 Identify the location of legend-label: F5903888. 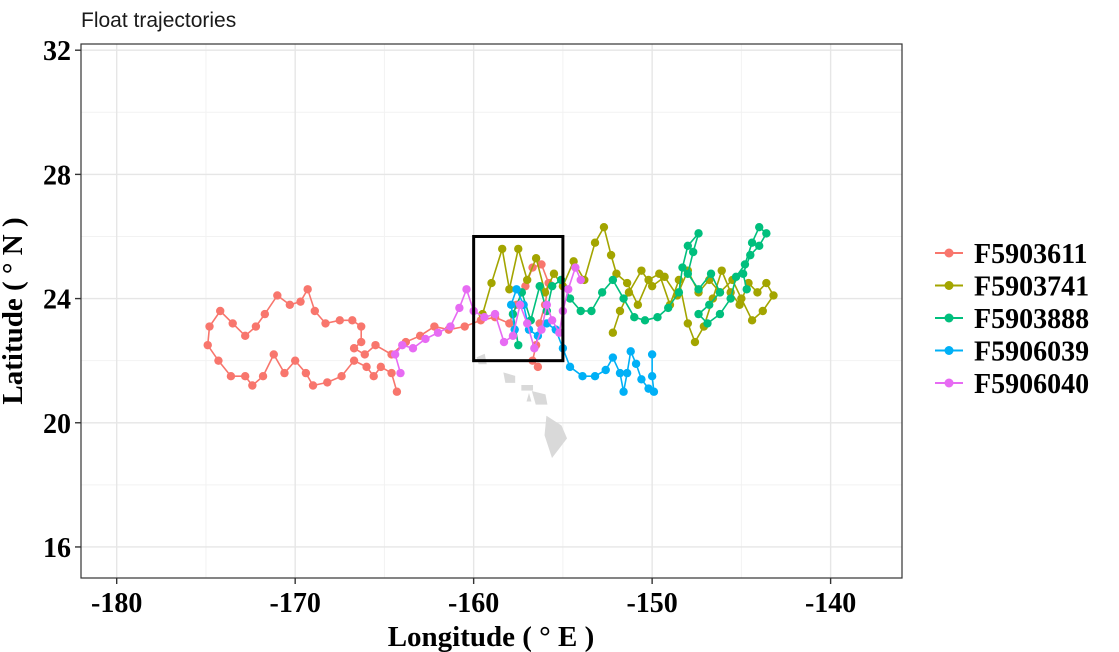
(1031, 319).